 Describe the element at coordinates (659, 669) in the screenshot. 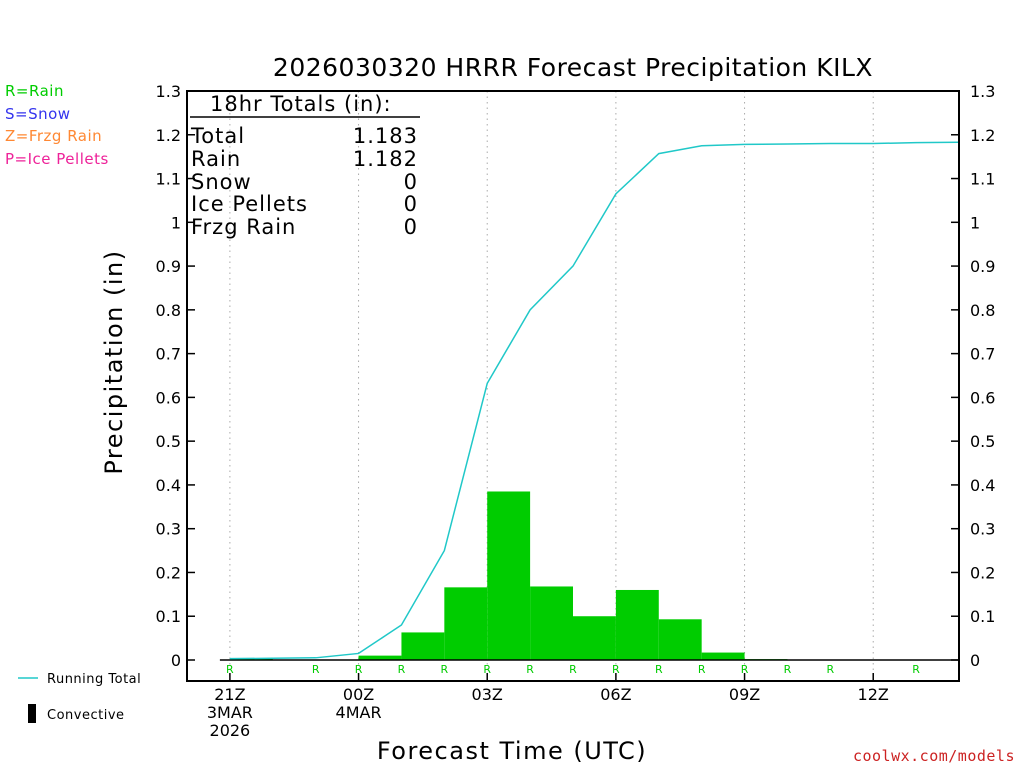

I see `ptype-label-hour-10: R` at that location.